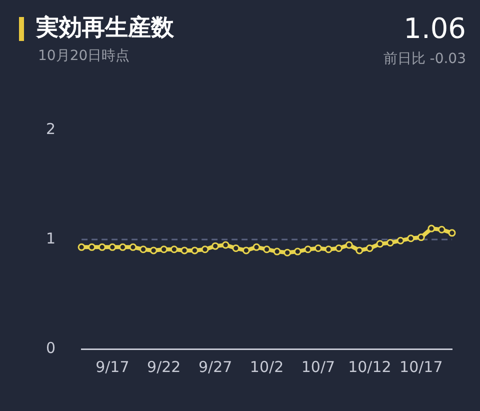 The height and width of the screenshot is (411, 480). I want to click on x-tick-label: 9/27, so click(215, 367).